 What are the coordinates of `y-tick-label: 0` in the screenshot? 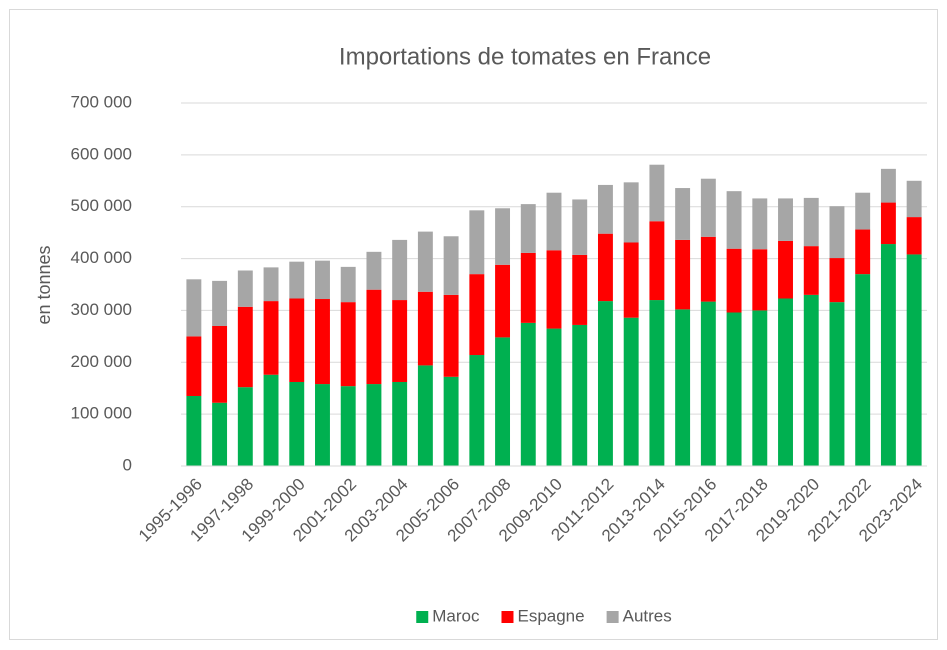 It's located at (127, 464).